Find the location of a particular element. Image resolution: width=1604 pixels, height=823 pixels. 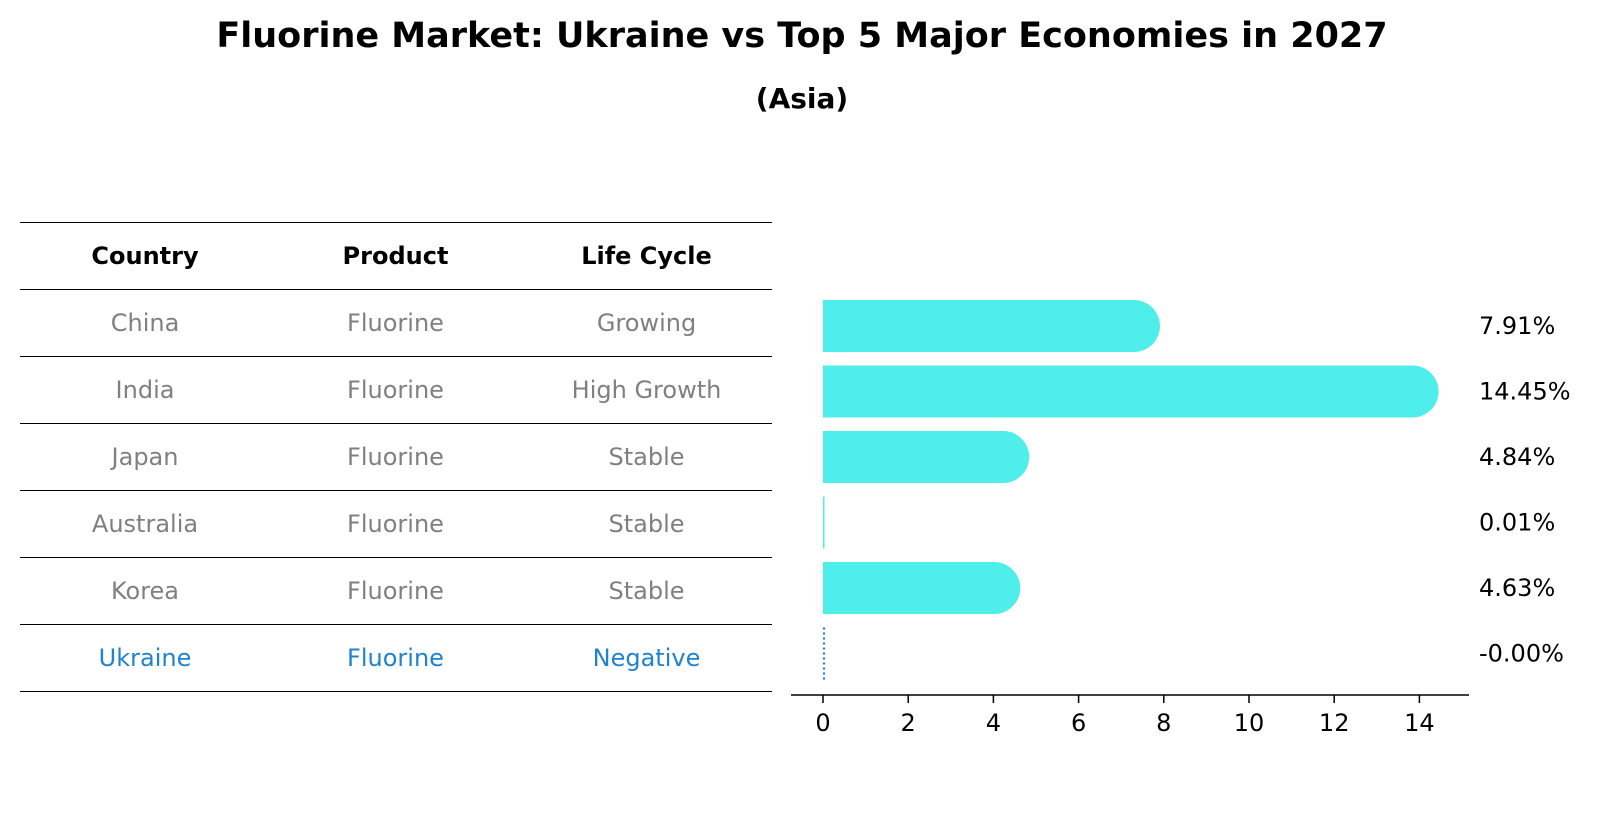

column-header-product: Product is located at coordinates (395, 256).